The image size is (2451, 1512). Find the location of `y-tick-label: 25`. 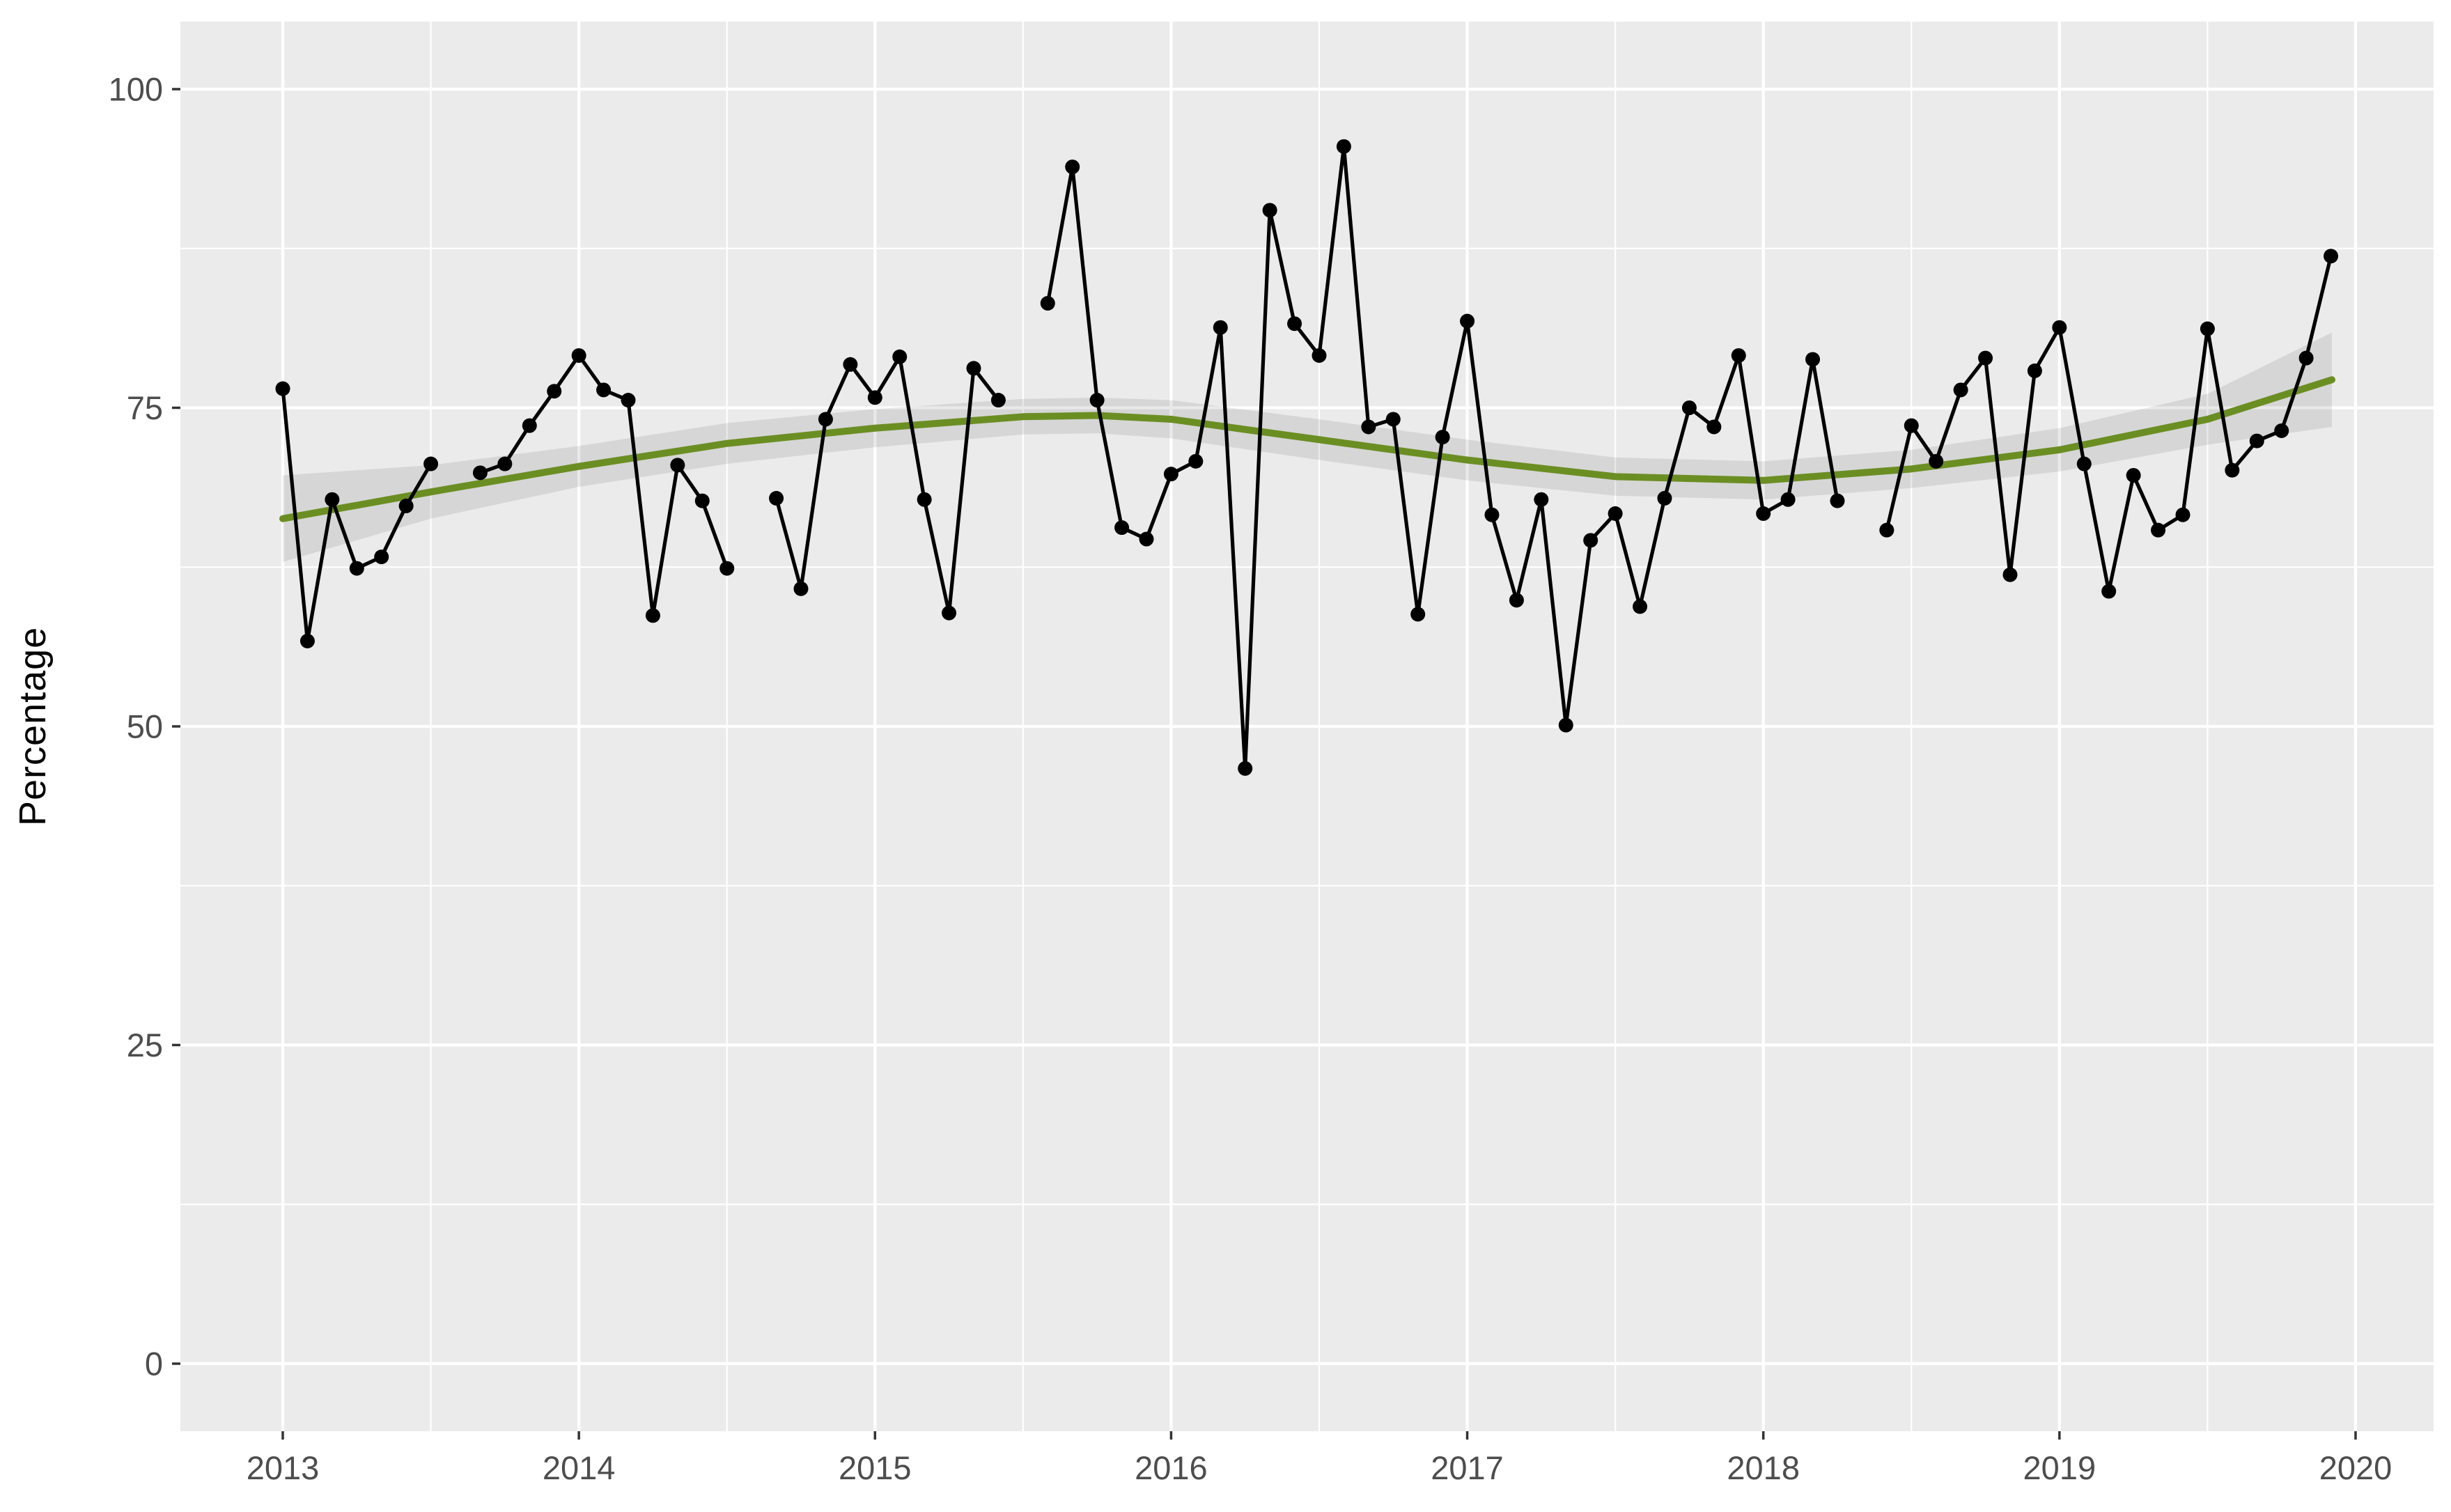

y-tick-label: 25 is located at coordinates (145, 1045).